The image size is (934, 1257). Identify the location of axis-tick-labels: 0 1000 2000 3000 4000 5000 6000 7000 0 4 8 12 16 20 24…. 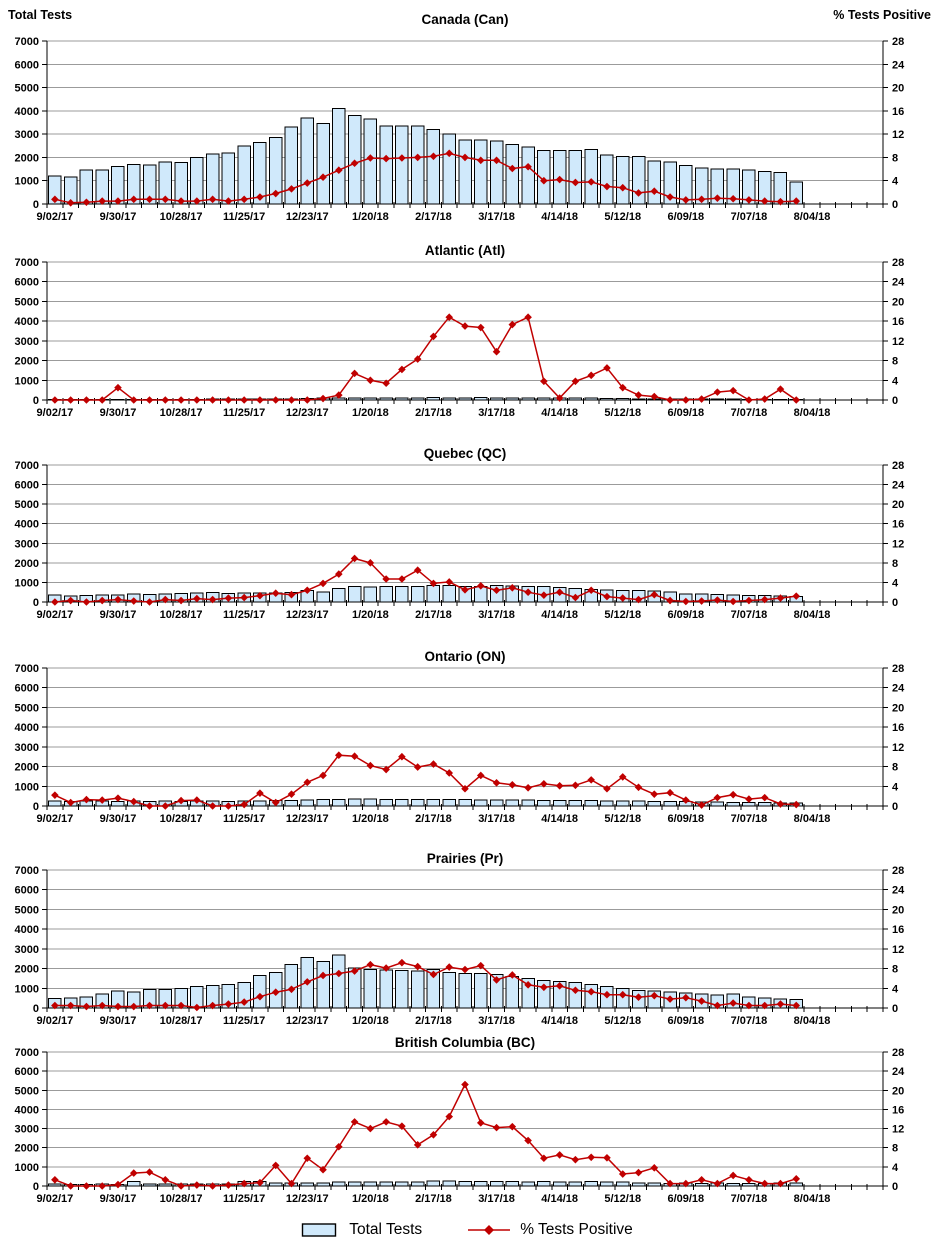
(460, 129).